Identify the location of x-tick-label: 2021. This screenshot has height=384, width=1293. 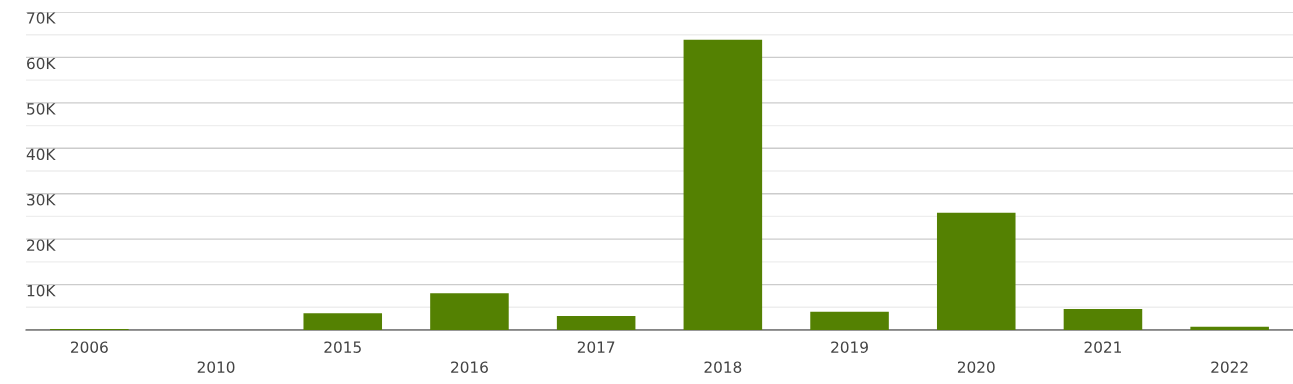
(1102, 347).